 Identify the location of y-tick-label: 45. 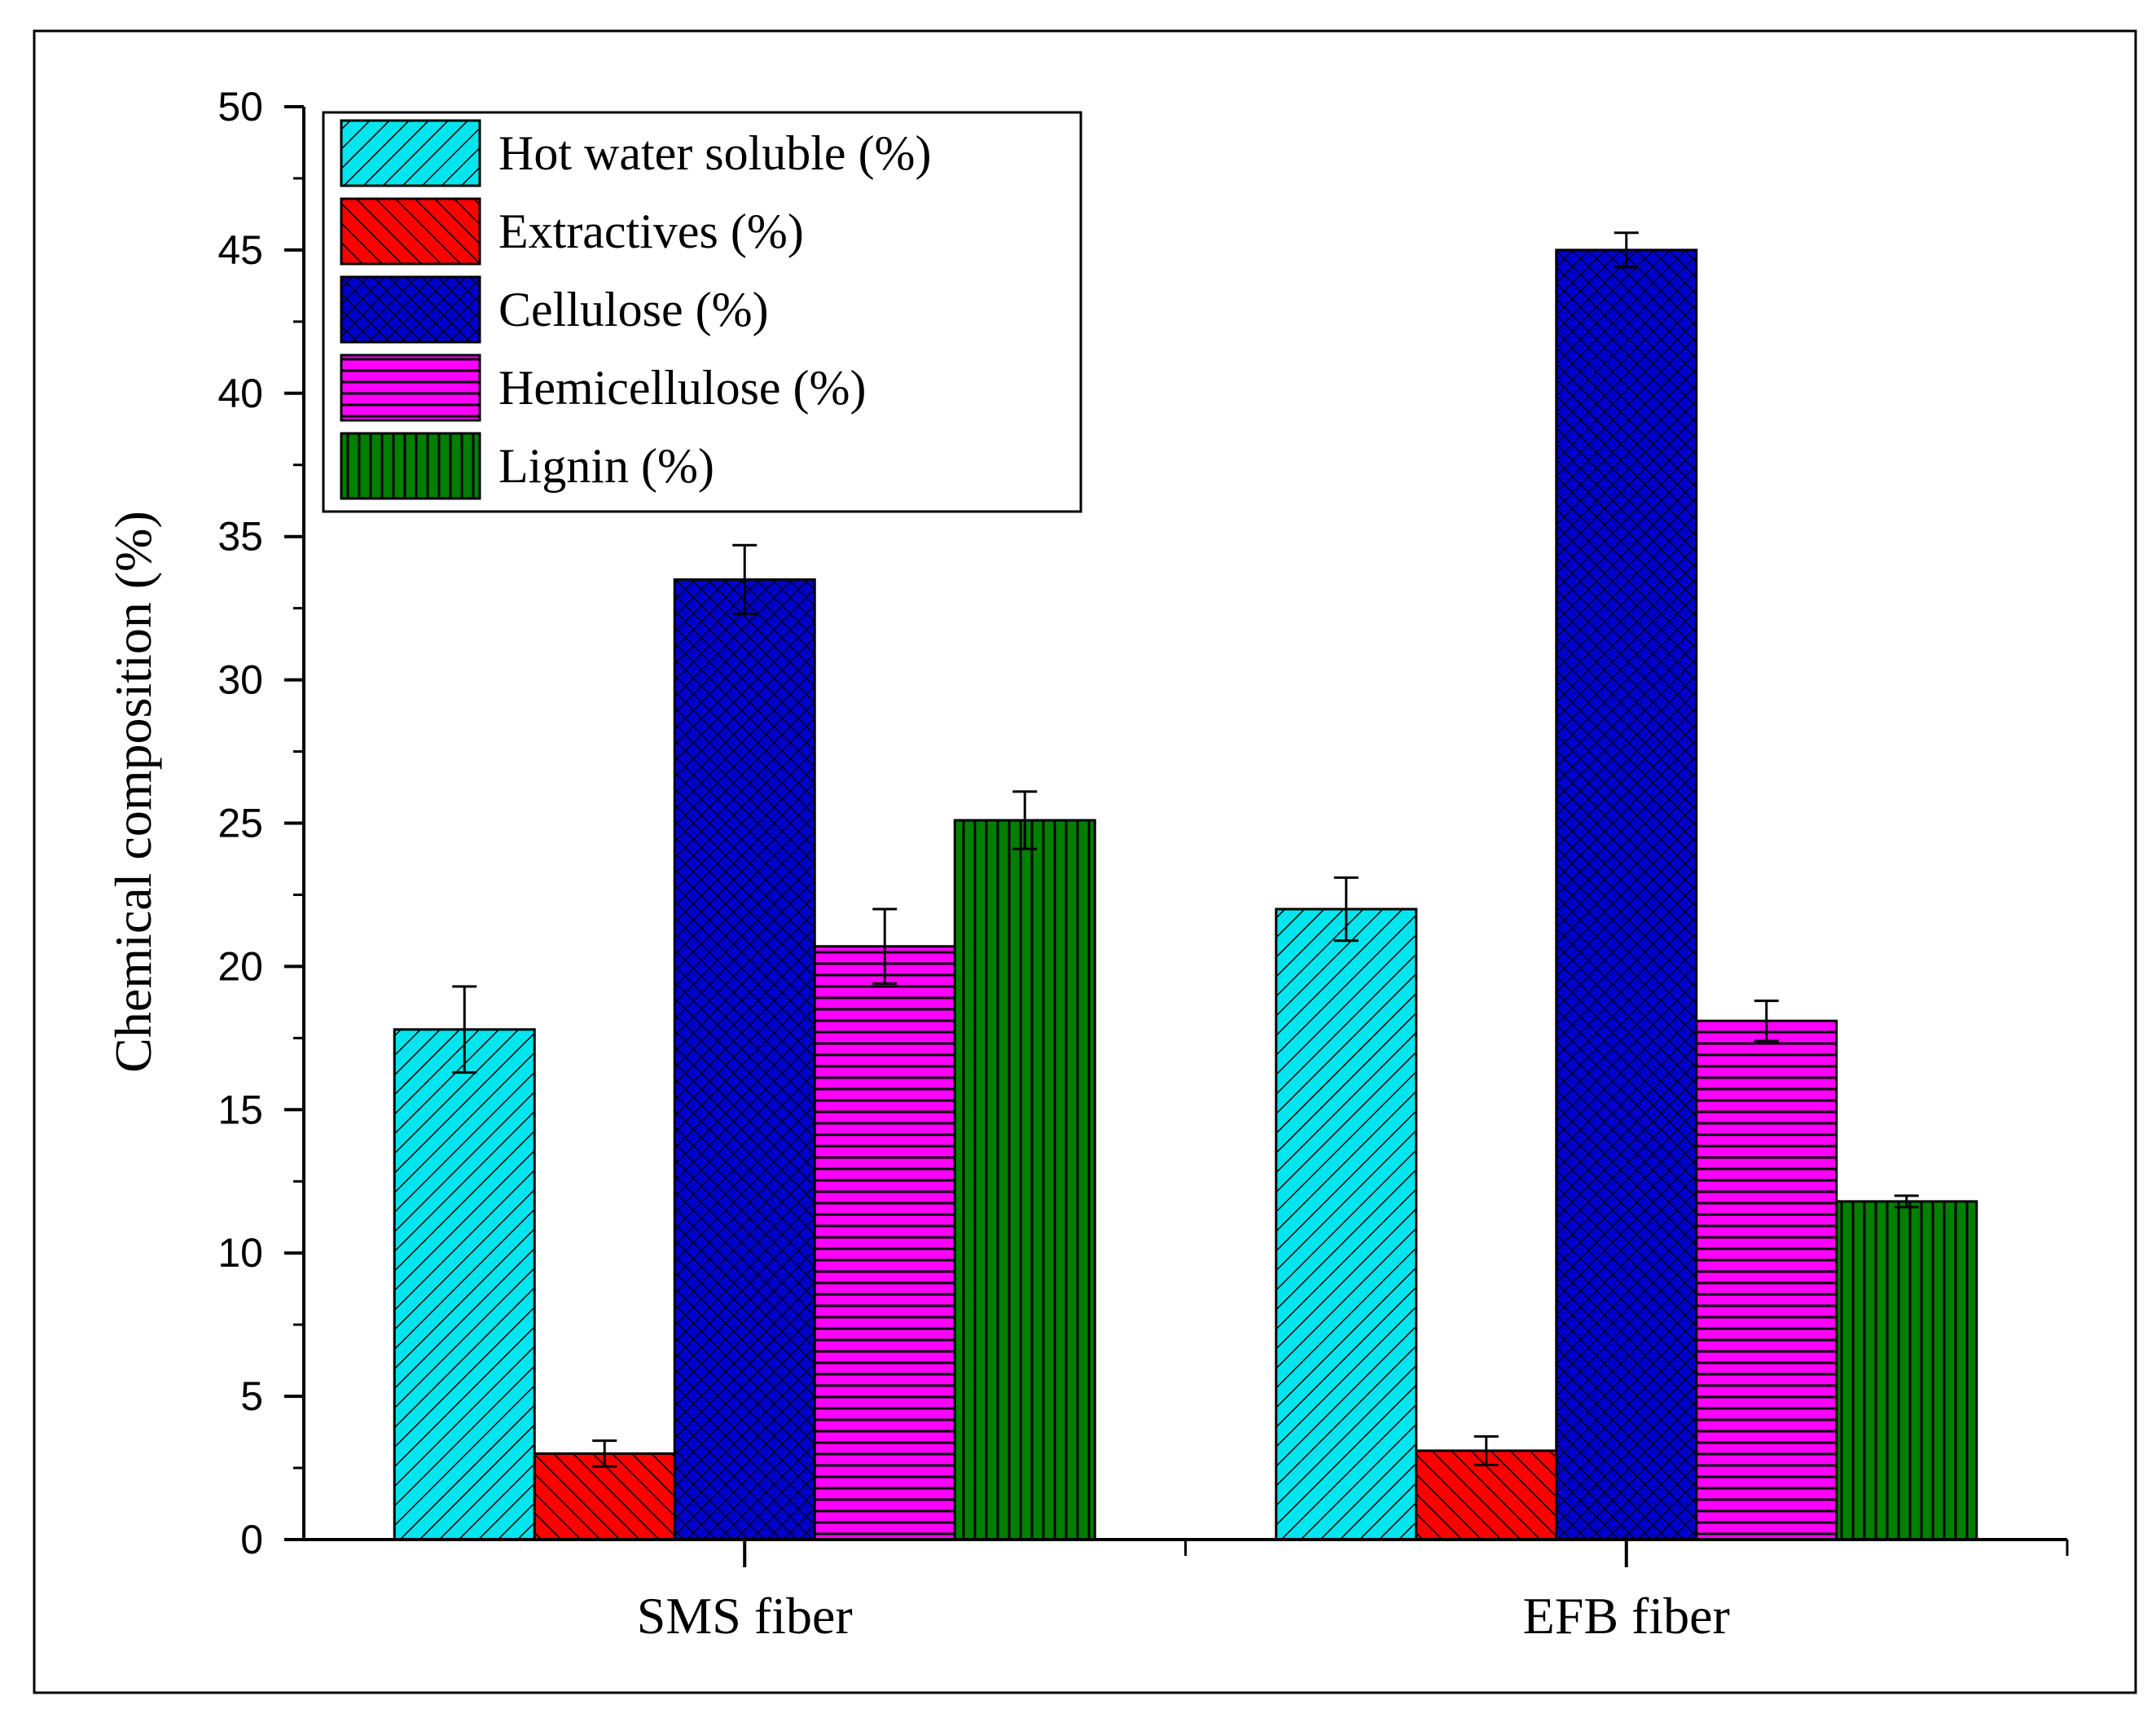
(240, 250).